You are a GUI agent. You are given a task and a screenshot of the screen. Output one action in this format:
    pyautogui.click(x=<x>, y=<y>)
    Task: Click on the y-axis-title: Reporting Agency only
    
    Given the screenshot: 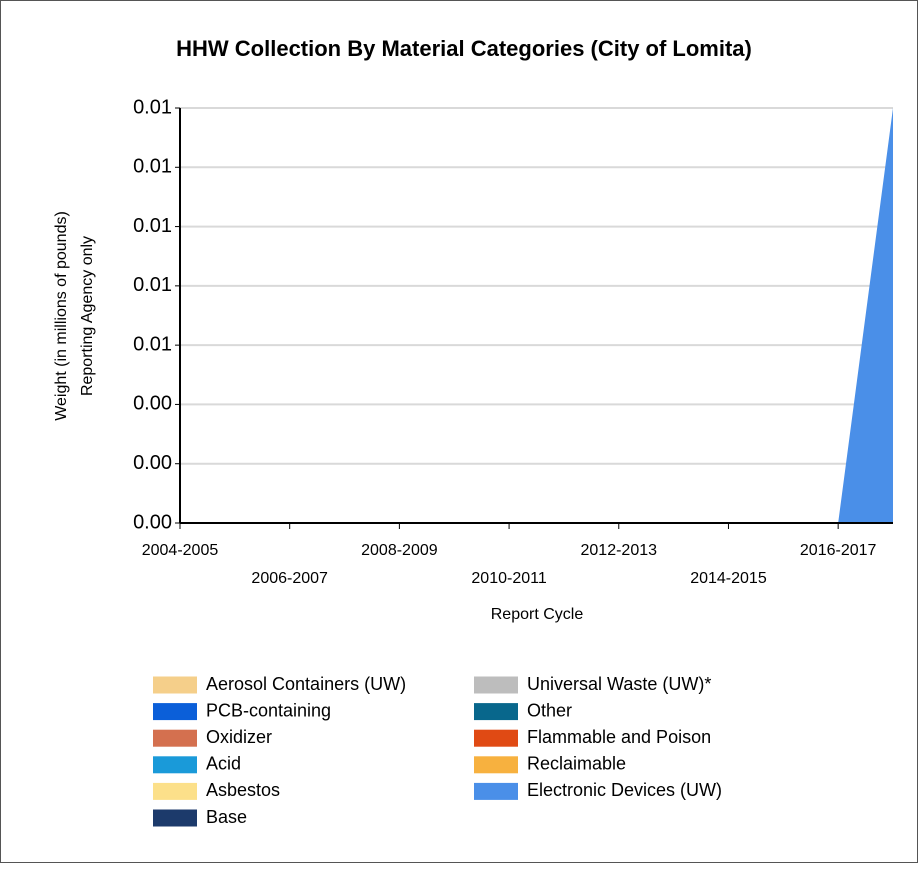 What is the action you would take?
    pyautogui.click(x=87, y=316)
    